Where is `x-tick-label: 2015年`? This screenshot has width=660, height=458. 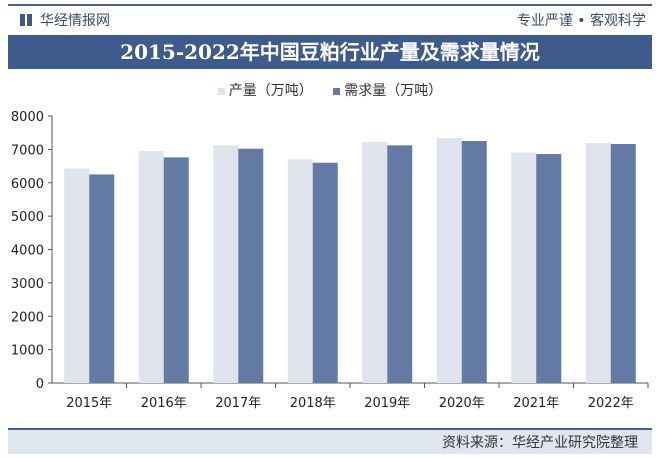 x-tick-label: 2015年 is located at coordinates (89, 403).